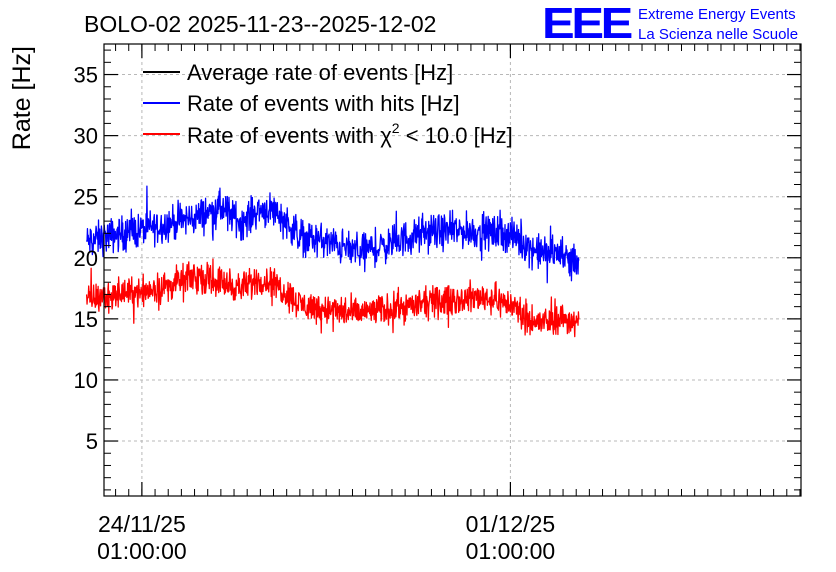 The height and width of the screenshot is (572, 836). What do you see at coordinates (717, 14) in the screenshot?
I see `eee-logo-line1: Extreme Energy Events` at bounding box center [717, 14].